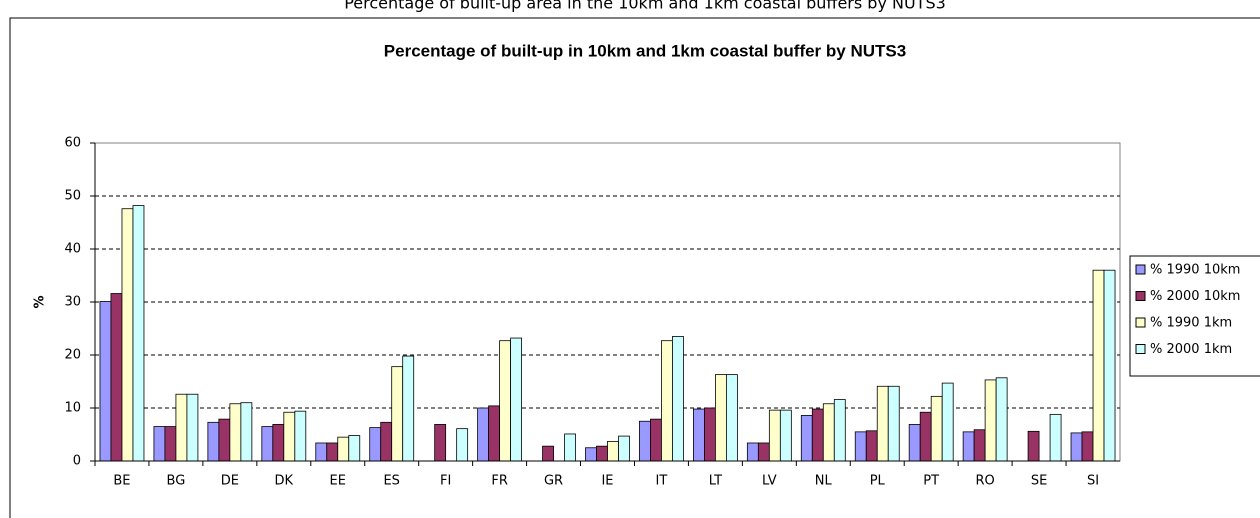 The height and width of the screenshot is (518, 1260). I want to click on legend-label: % 1990 1km, so click(1191, 323).